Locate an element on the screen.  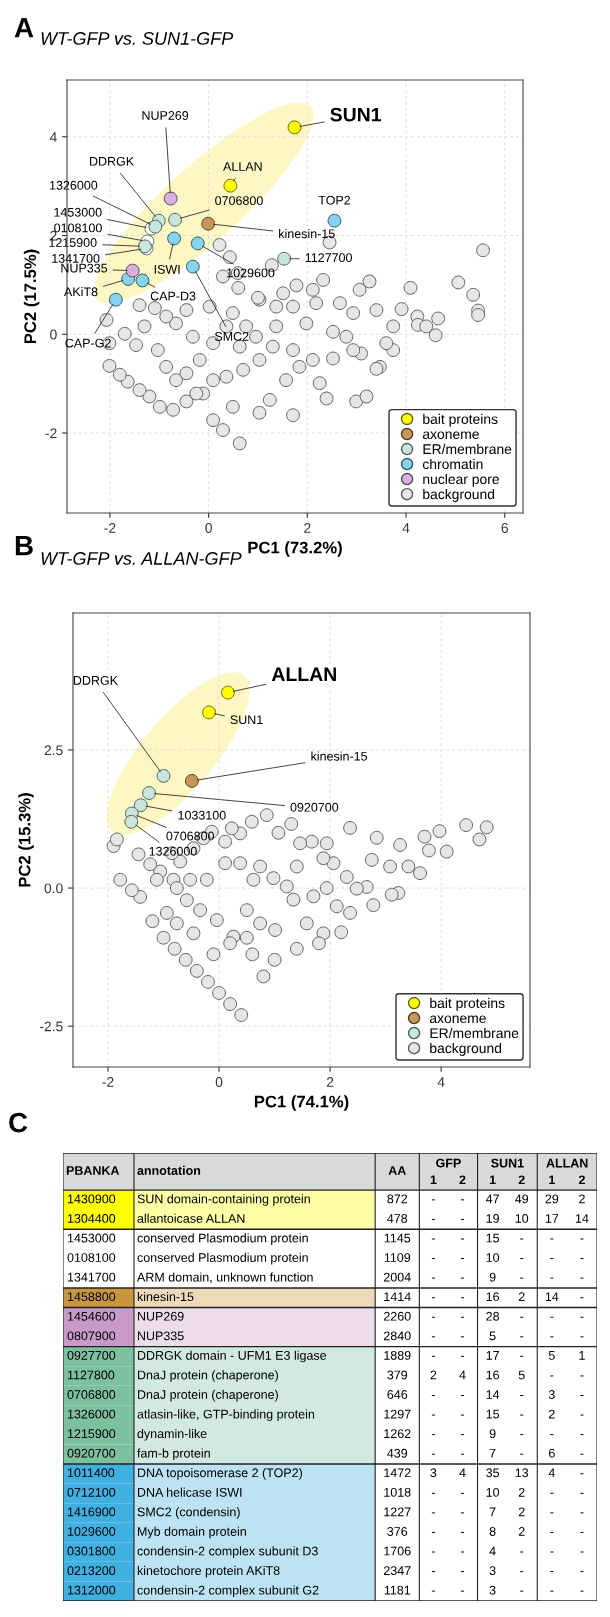
text: 1145 is located at coordinates (397, 1238).